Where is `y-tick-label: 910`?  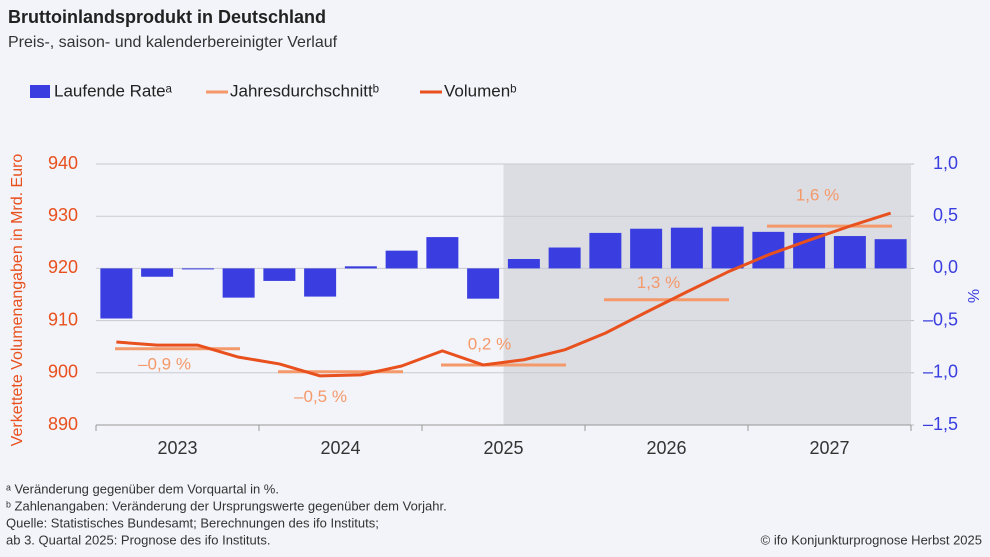
y-tick-label: 910 is located at coordinates (63, 319).